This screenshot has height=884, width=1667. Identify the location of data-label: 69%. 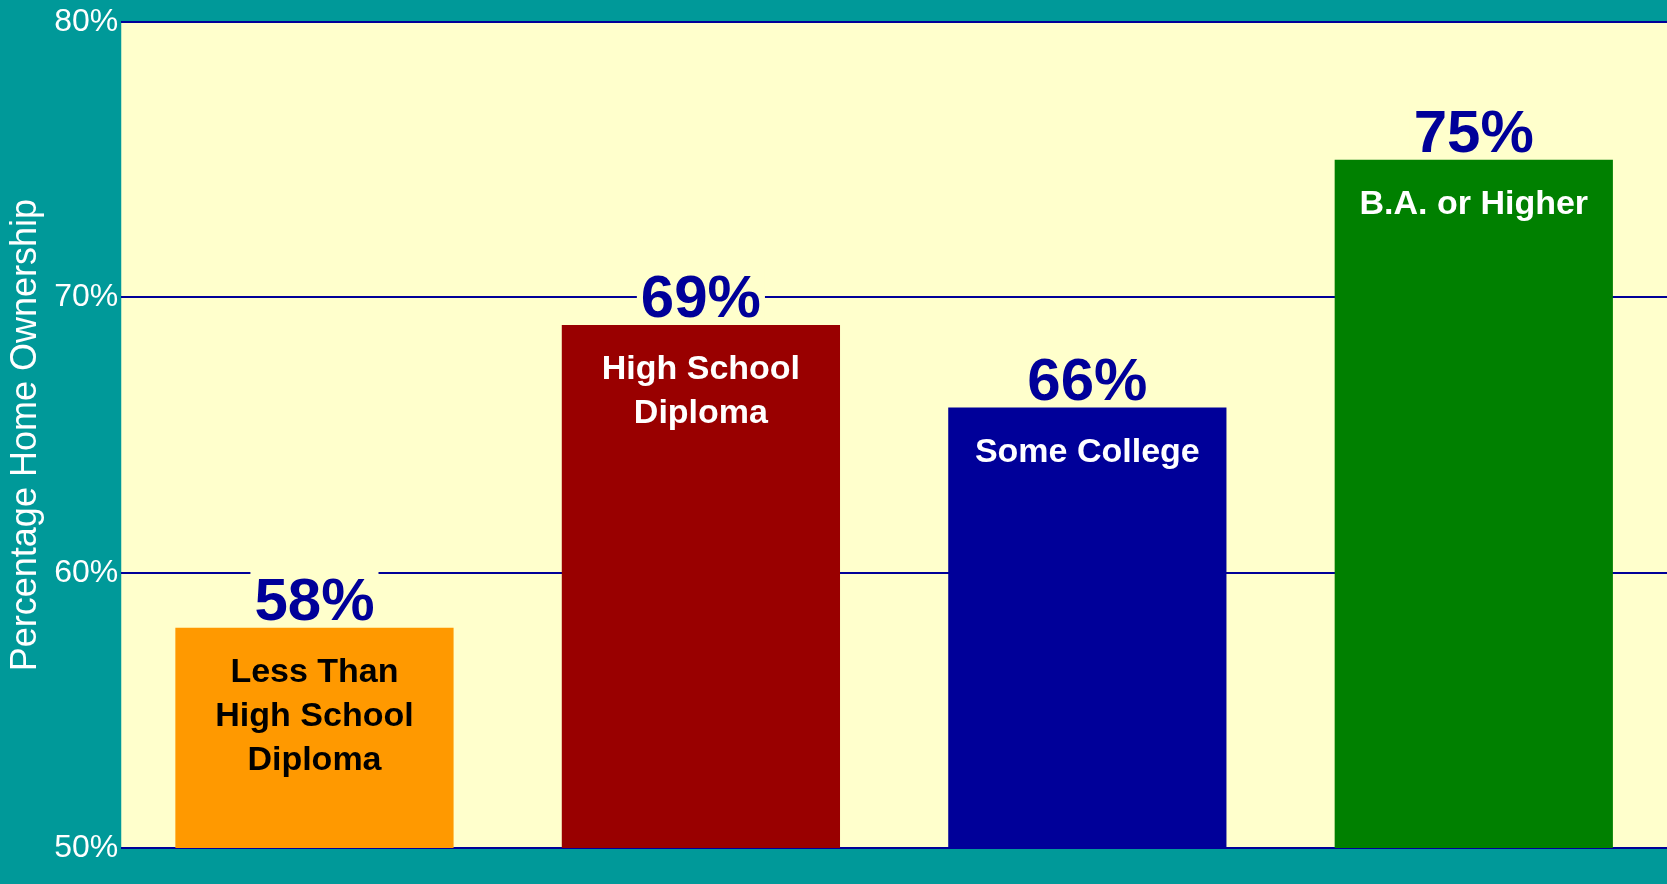
(700, 296).